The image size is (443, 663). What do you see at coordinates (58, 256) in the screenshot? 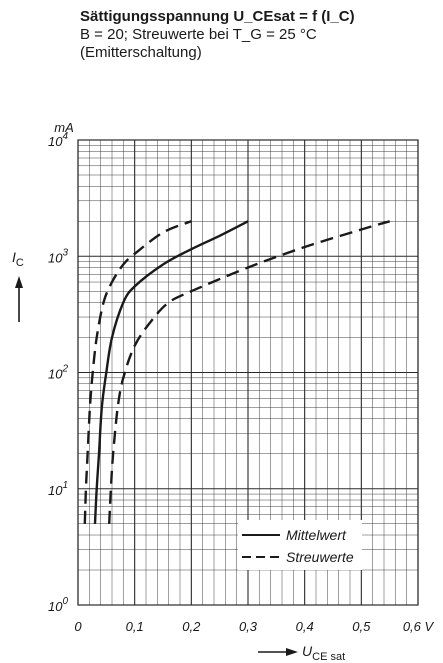
I see `y-tick-label: 10³` at bounding box center [58, 256].